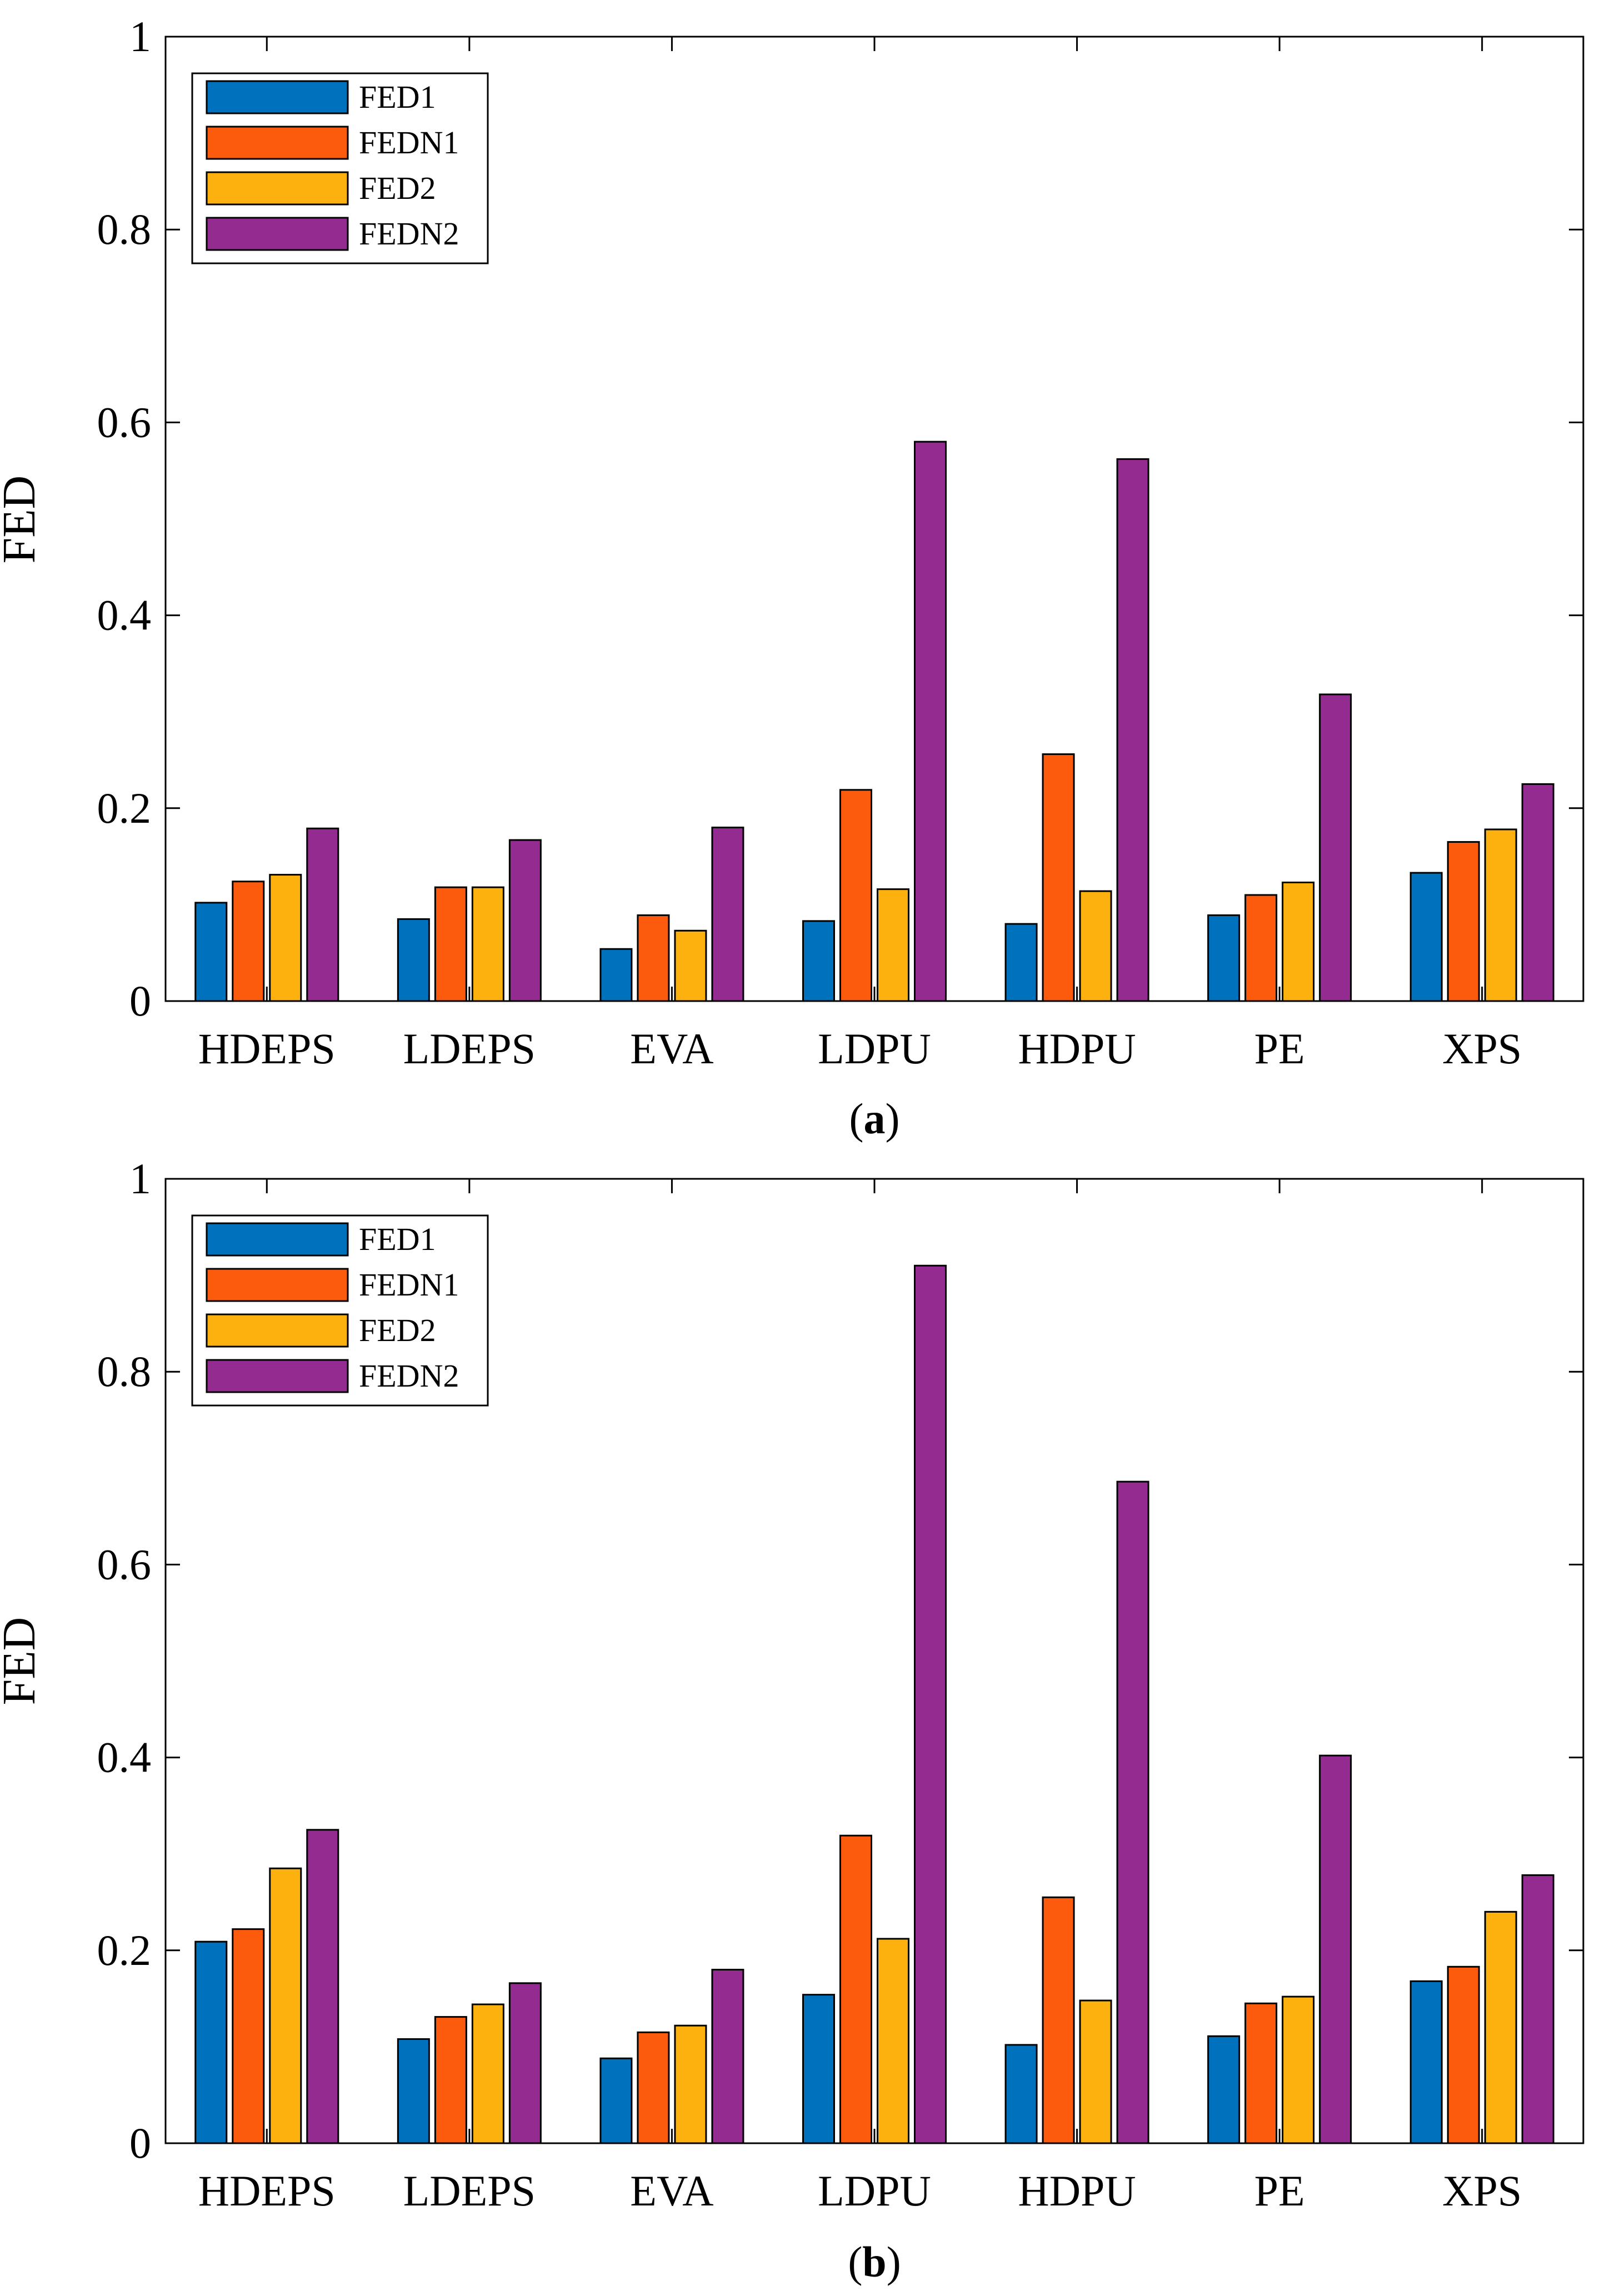  I want to click on bar-fed1-ldpu, so click(818, 2069).